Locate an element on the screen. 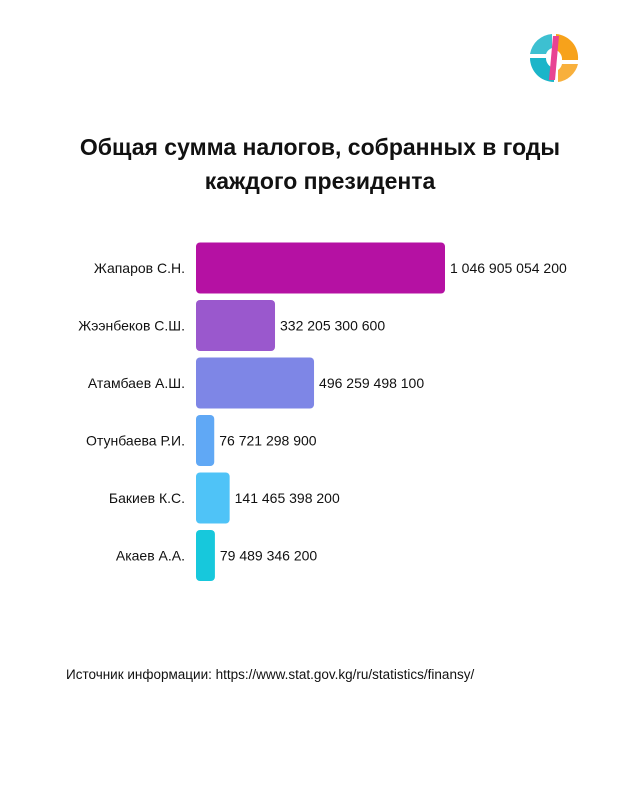 Image resolution: width=640 pixels, height=800 pixels. chart-title-line-1: Общая сумма налогов, собранных в годы is located at coordinates (320, 147).